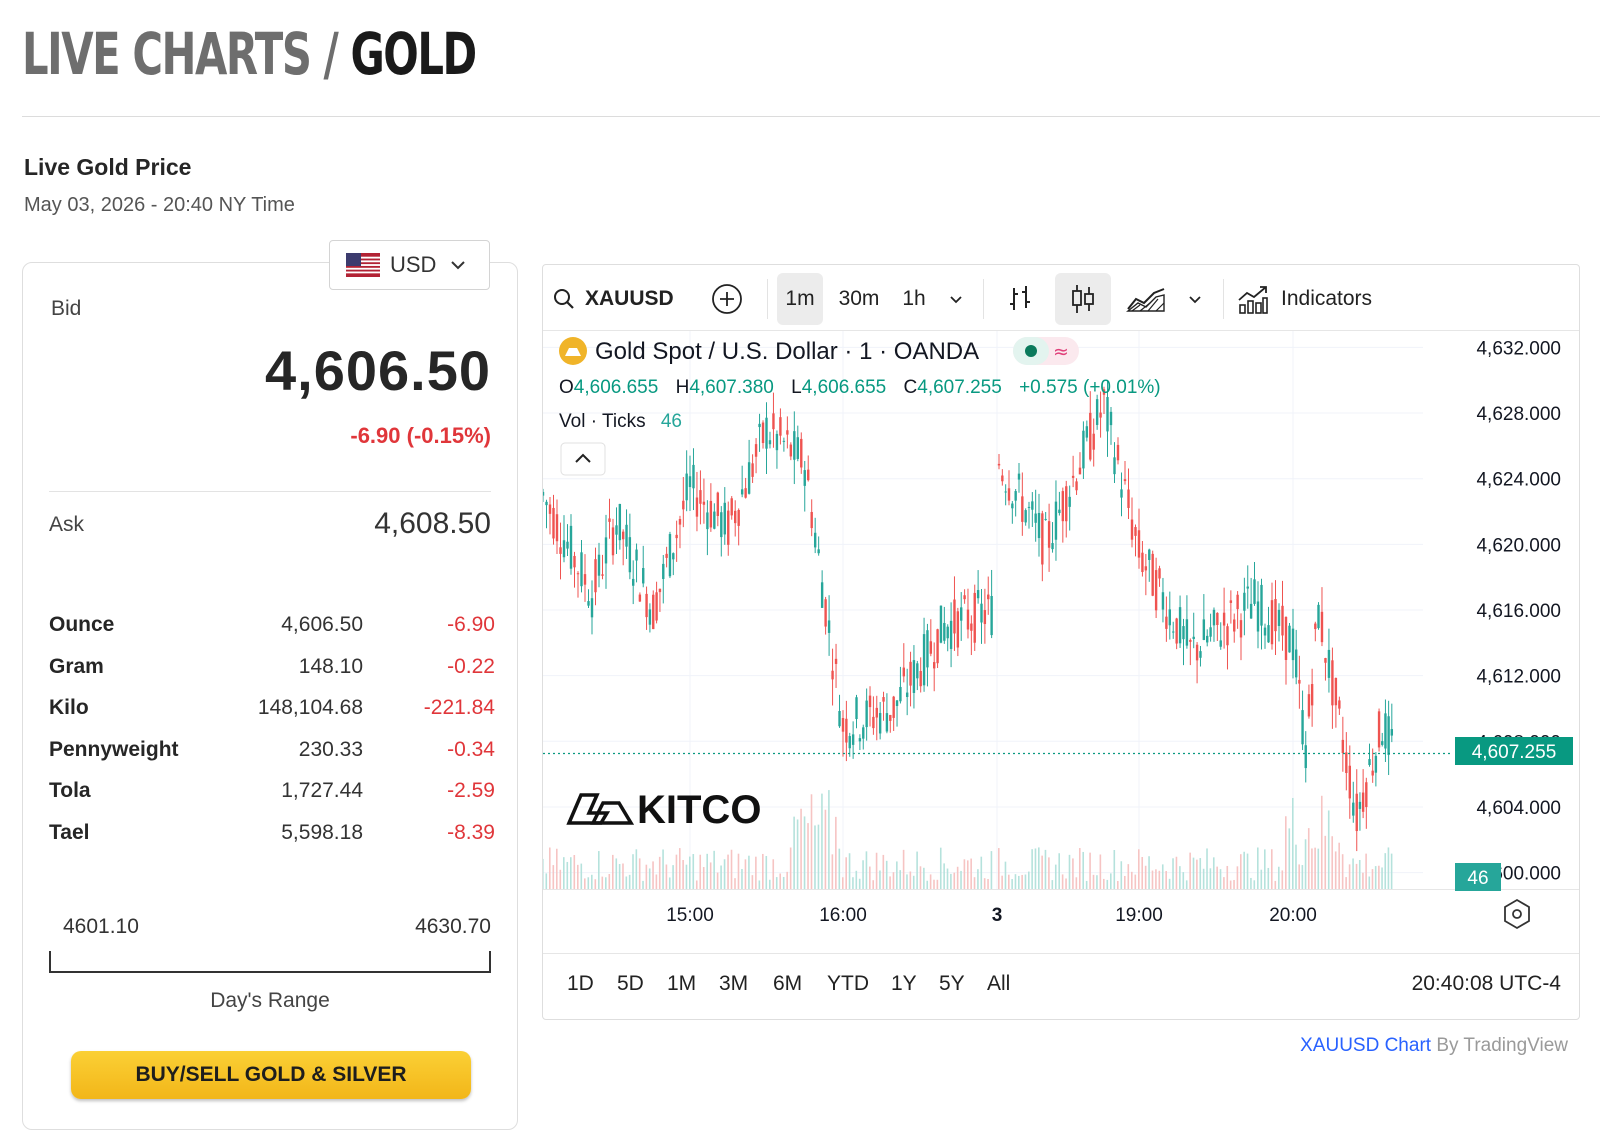 This screenshot has width=1600, height=1132. Describe the element at coordinates (811, 116) in the screenshot. I see `header-divider` at that location.